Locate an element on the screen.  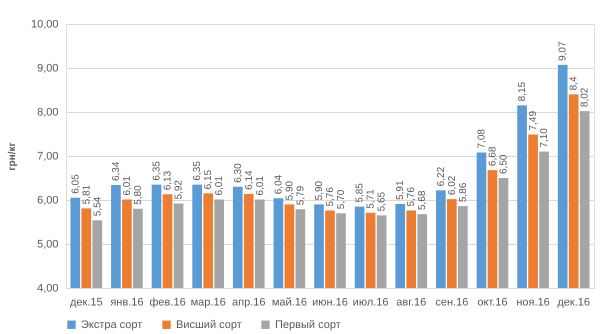
legend-label: Первый сорт is located at coordinates (308, 324).